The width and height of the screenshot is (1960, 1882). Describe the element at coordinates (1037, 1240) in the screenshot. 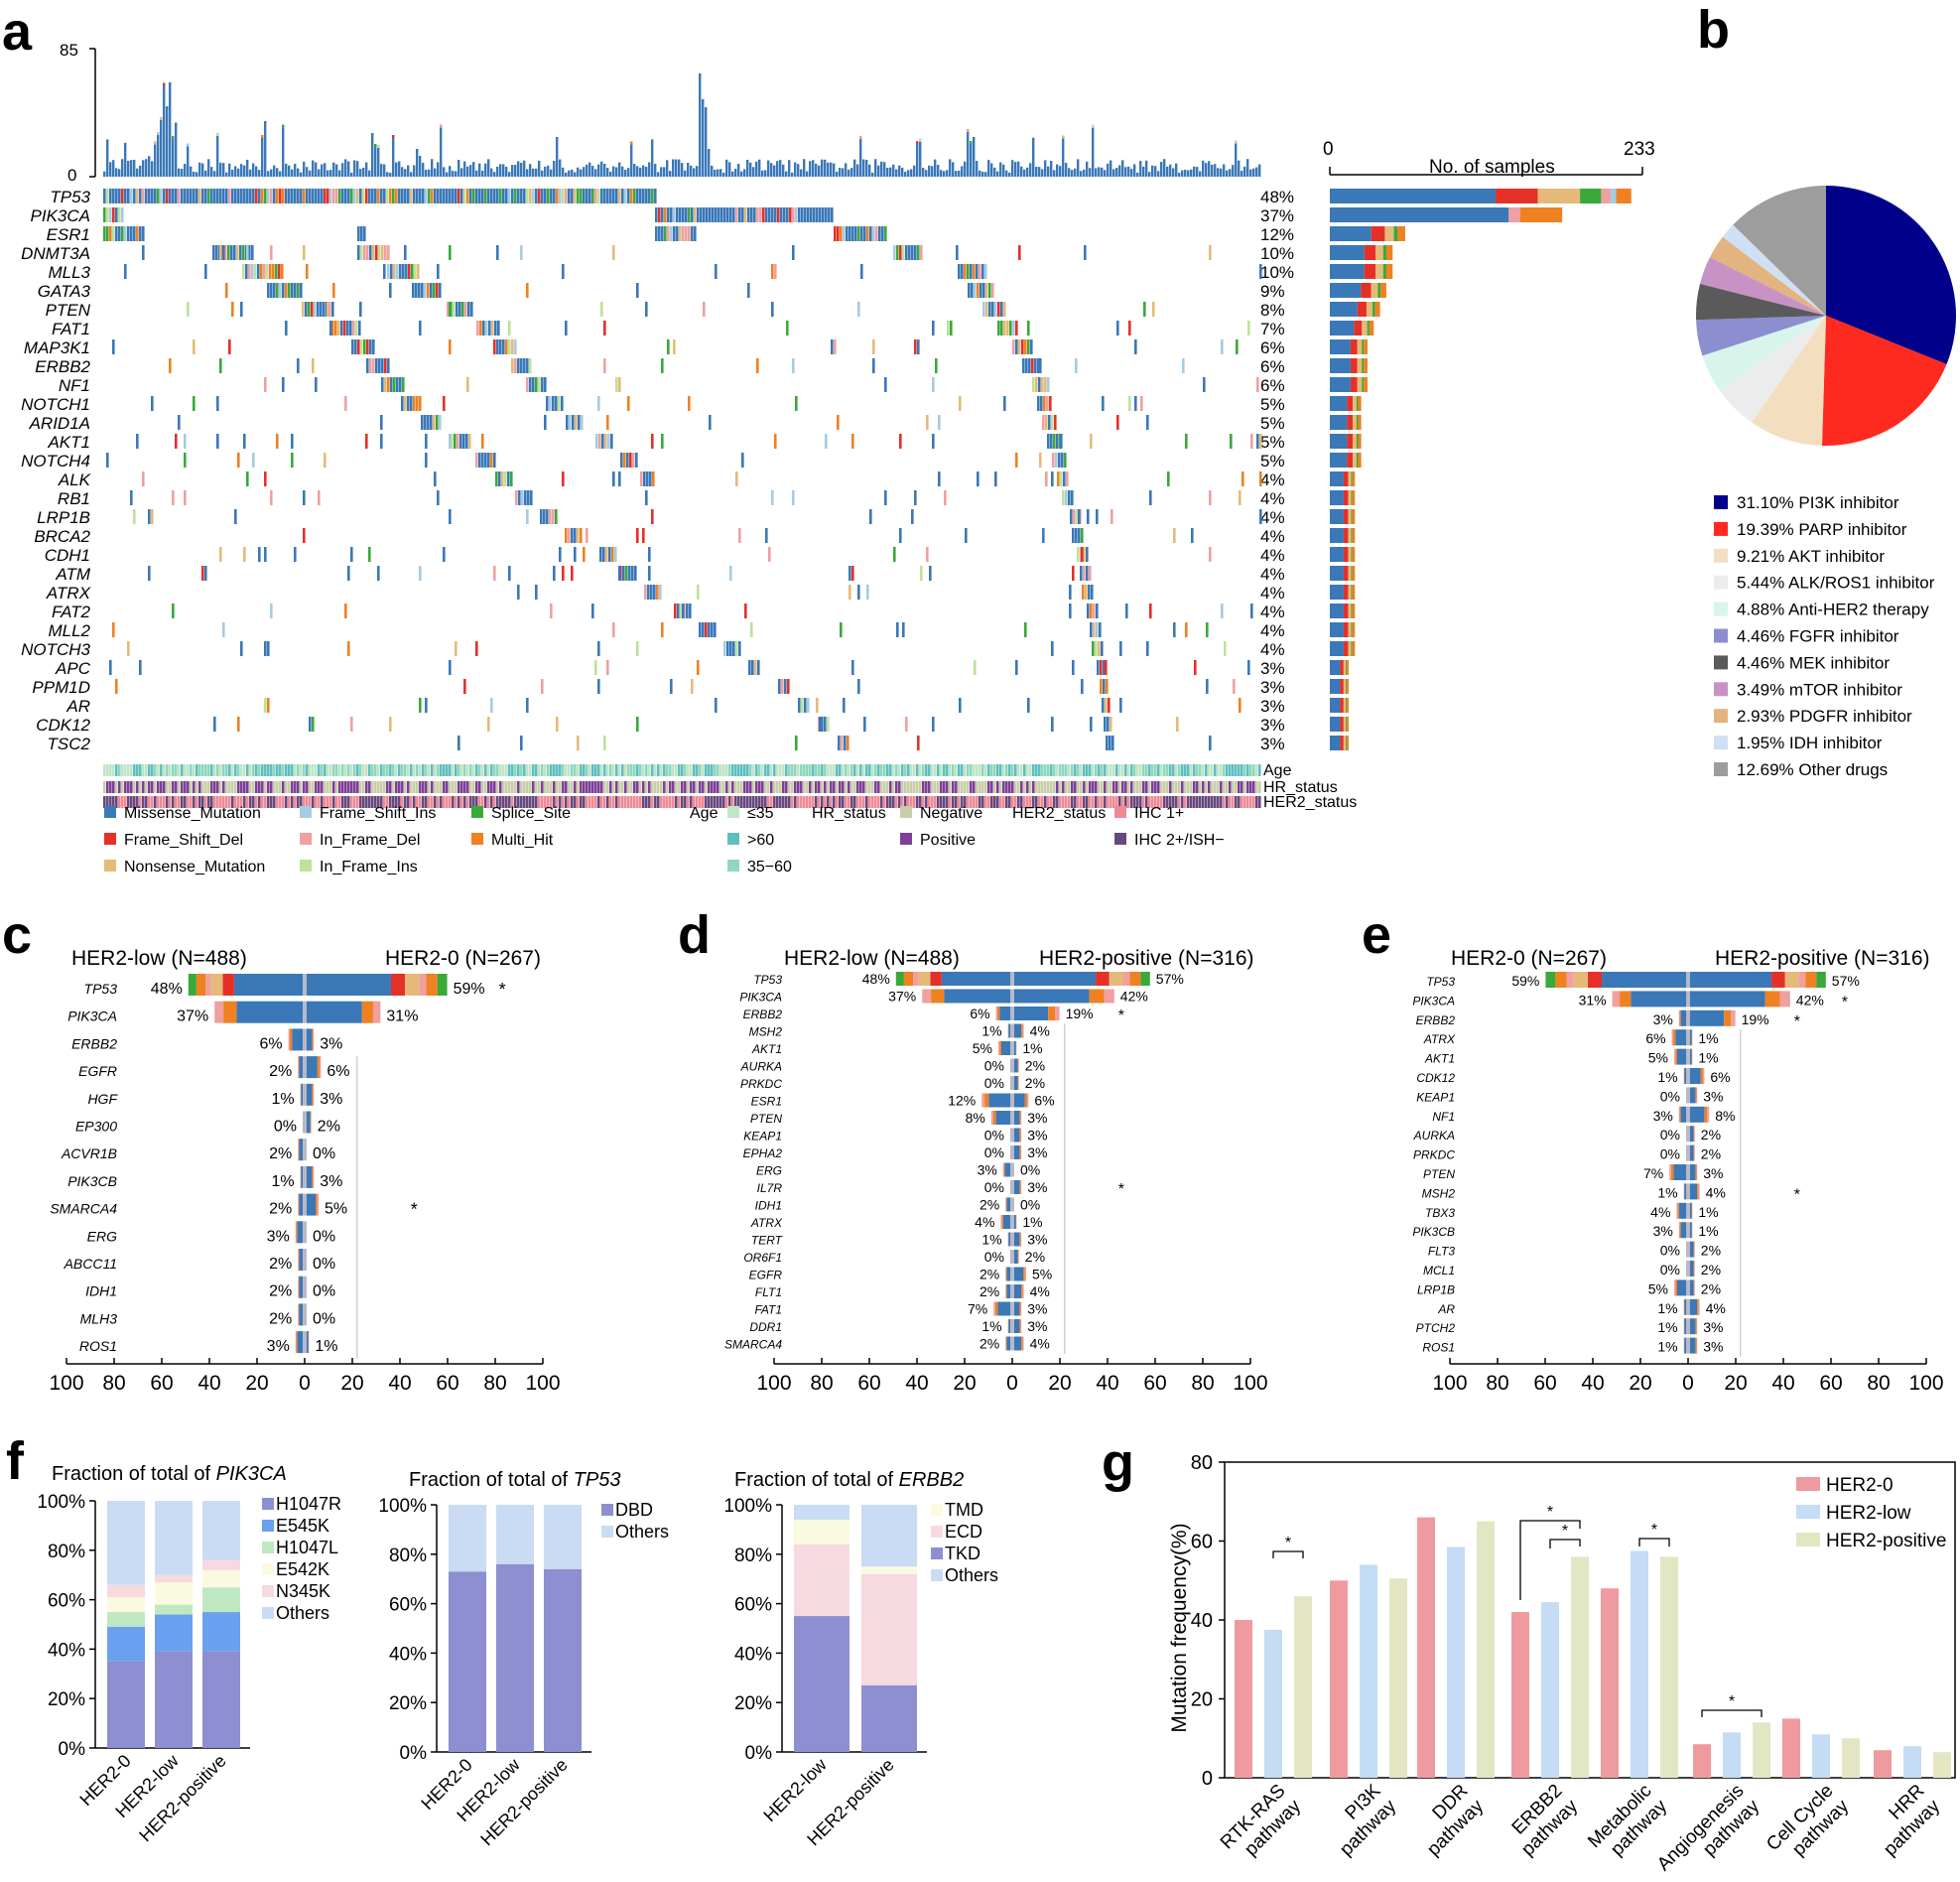

I see `right-percent: 3%` at that location.